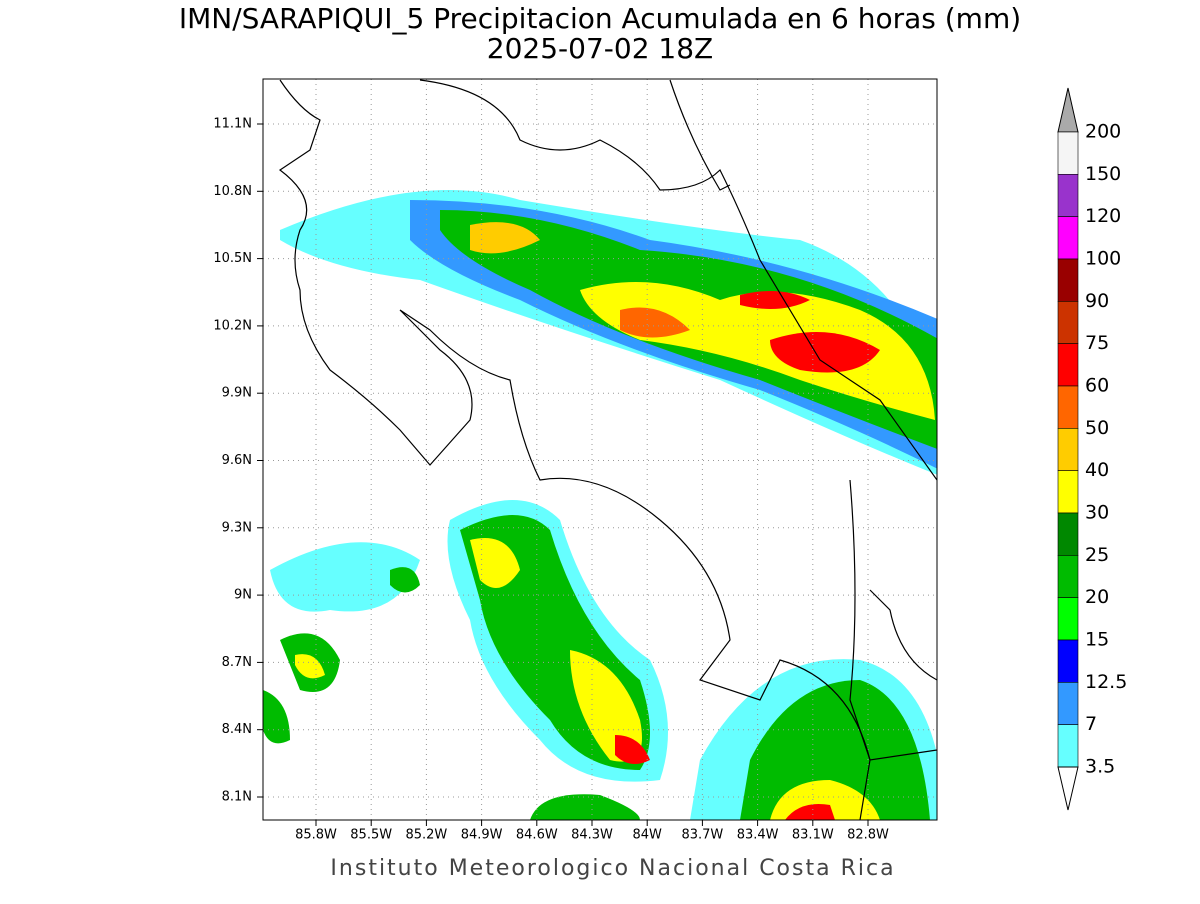 The image size is (1200, 904). Describe the element at coordinates (1103, 259) in the screenshot. I see `colorbar-label: 100` at that location.